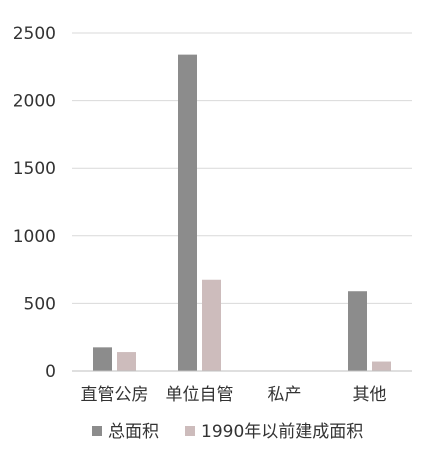  Describe the element at coordinates (50, 372) in the screenshot. I see `y-tick-label: 0` at that location.